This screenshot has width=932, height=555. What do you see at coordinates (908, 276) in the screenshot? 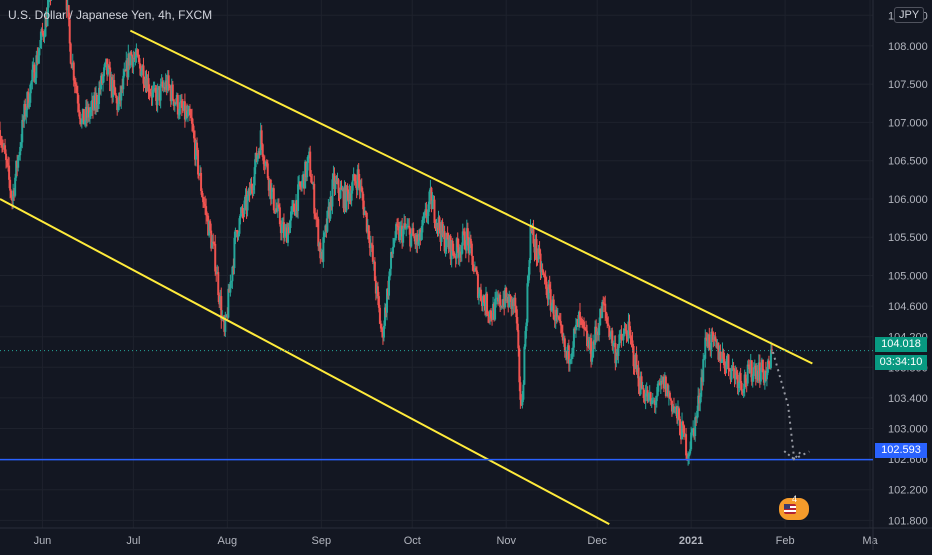
I see `y-tick-label: 105.000` at bounding box center [908, 276].